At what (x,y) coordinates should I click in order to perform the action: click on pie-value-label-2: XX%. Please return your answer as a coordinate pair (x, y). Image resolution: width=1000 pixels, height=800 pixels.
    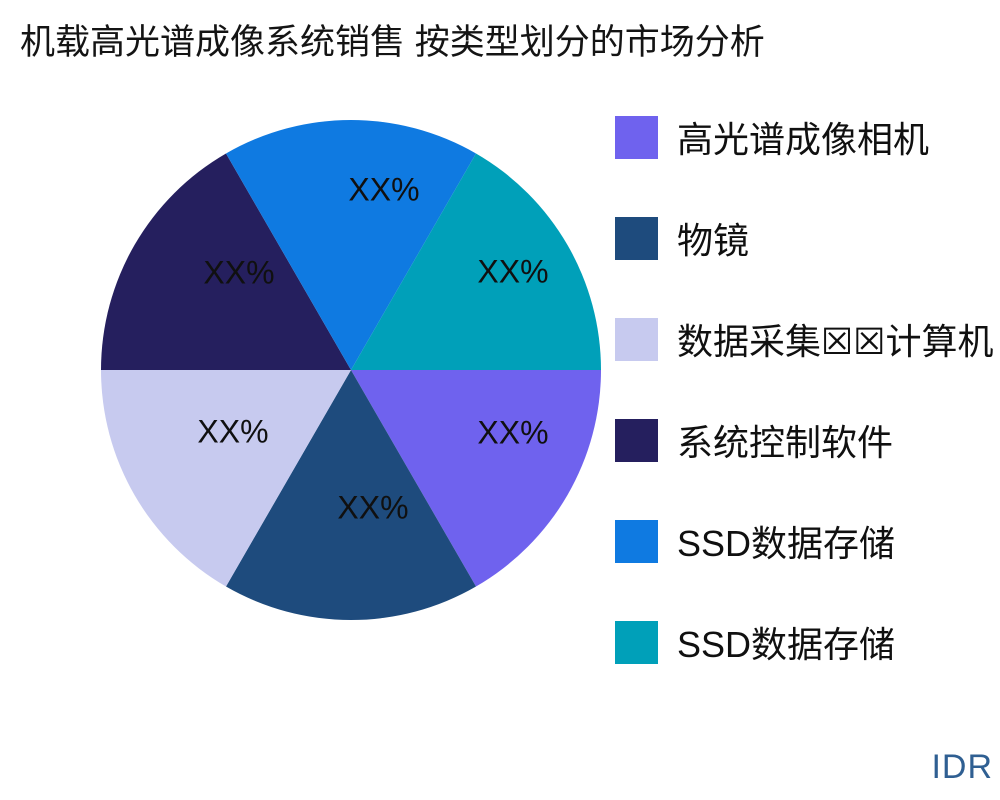
    Looking at the image, I should click on (373, 507).